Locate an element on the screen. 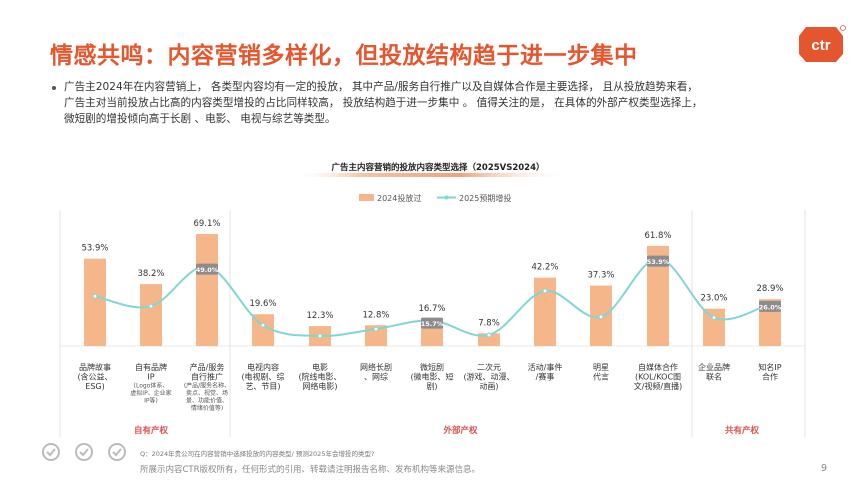 This screenshot has width=865, height=487. category-label: 二次元 is located at coordinates (489, 367).